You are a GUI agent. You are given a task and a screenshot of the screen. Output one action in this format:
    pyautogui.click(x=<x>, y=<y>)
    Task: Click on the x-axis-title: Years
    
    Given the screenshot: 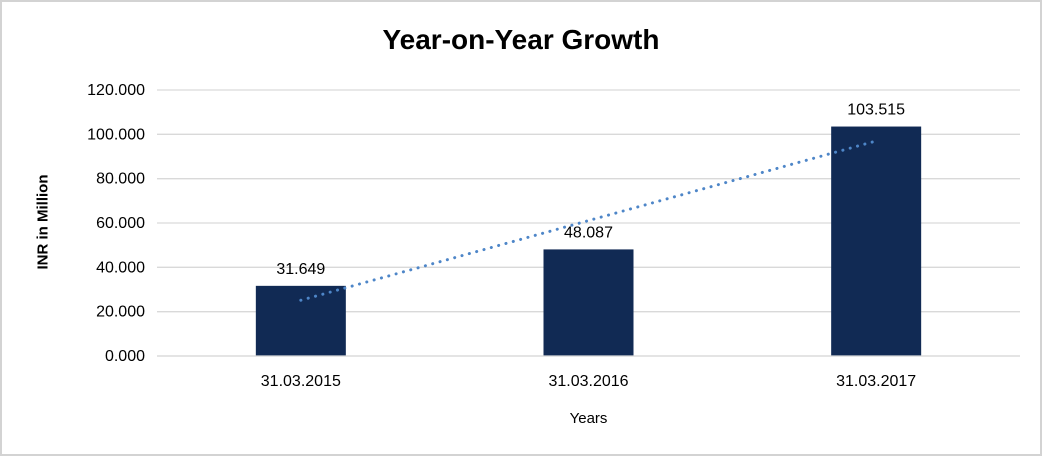 What is the action you would take?
    pyautogui.click(x=588, y=418)
    